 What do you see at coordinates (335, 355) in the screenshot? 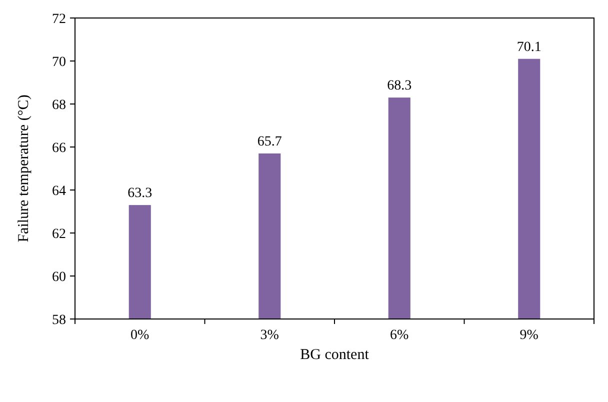
I see `x-axis-title: BG content` at bounding box center [335, 355].